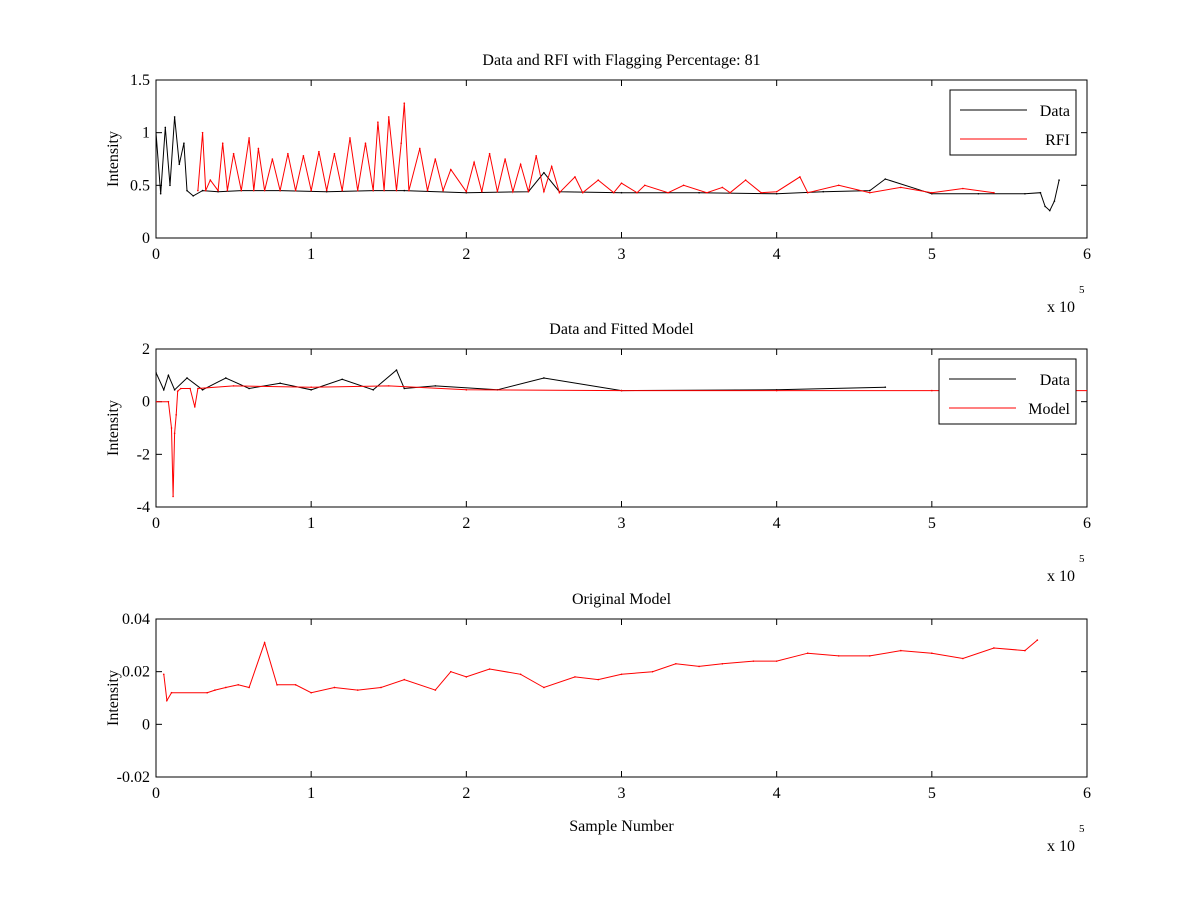 The image size is (1200, 900). I want to click on legend-label: RFI, so click(1057, 140).